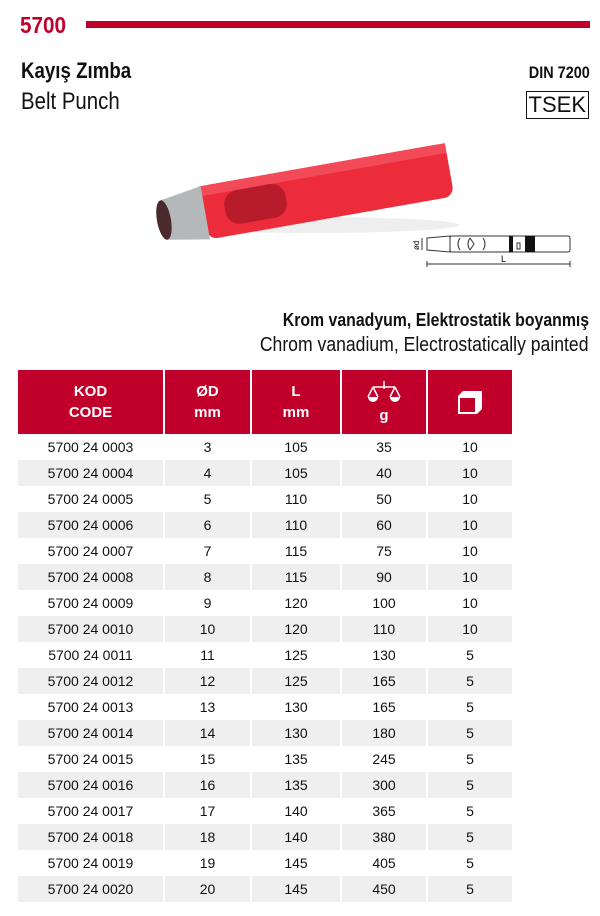  What do you see at coordinates (557, 105) in the screenshot?
I see `cert-badge: TSEK` at bounding box center [557, 105].